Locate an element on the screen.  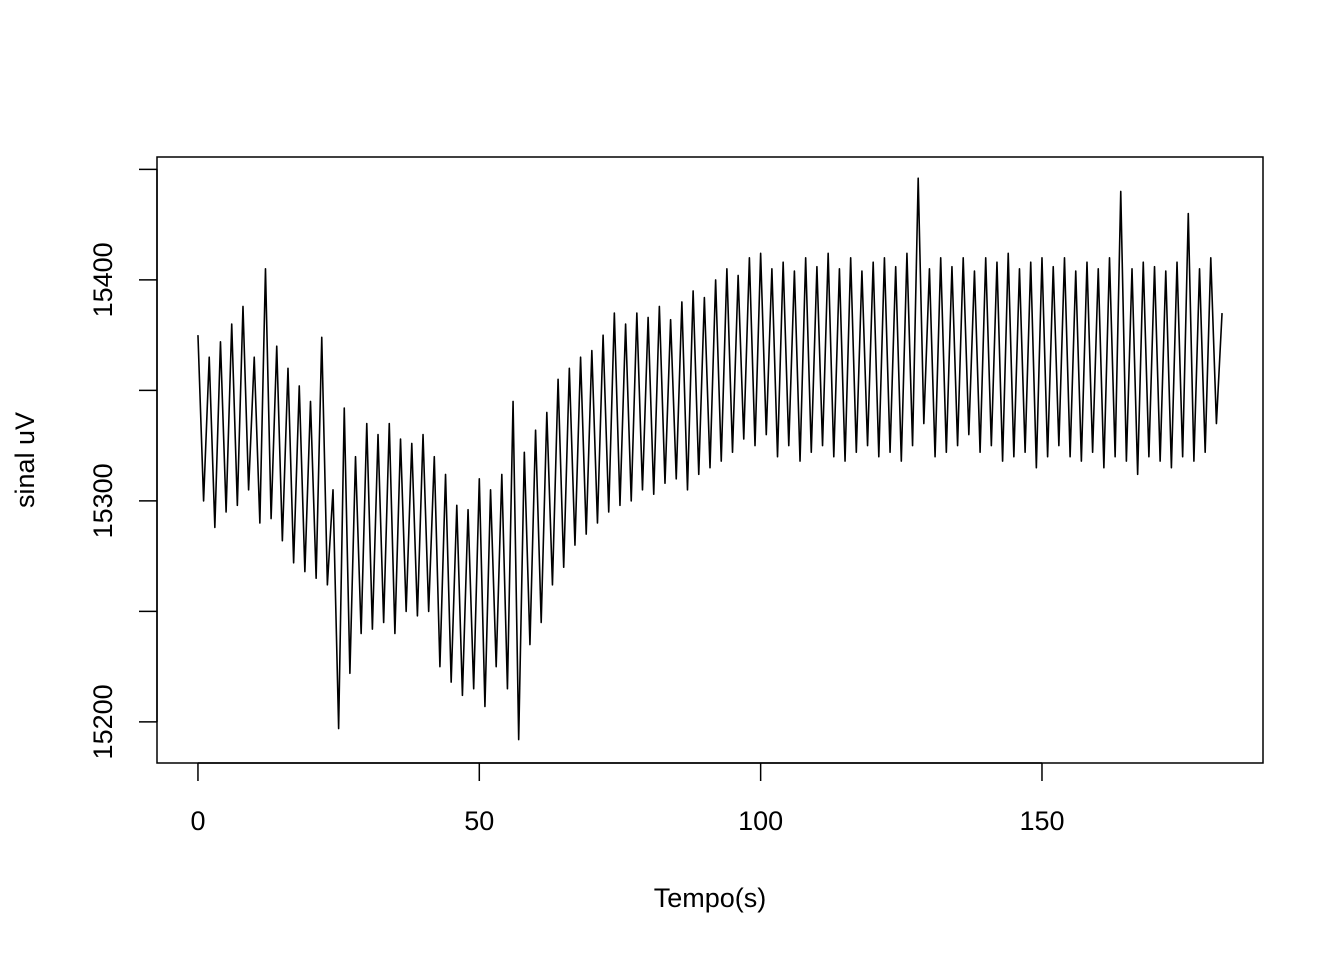
y-tick-label: 15400 is located at coordinates (103, 279).